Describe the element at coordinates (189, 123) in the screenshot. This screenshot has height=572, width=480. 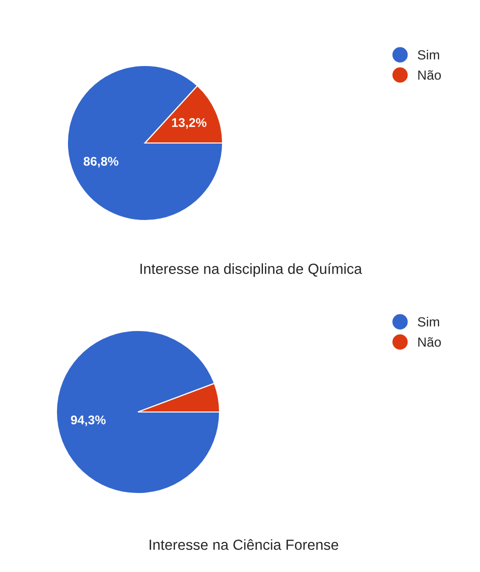
I see `data-label: 13,2%` at that location.